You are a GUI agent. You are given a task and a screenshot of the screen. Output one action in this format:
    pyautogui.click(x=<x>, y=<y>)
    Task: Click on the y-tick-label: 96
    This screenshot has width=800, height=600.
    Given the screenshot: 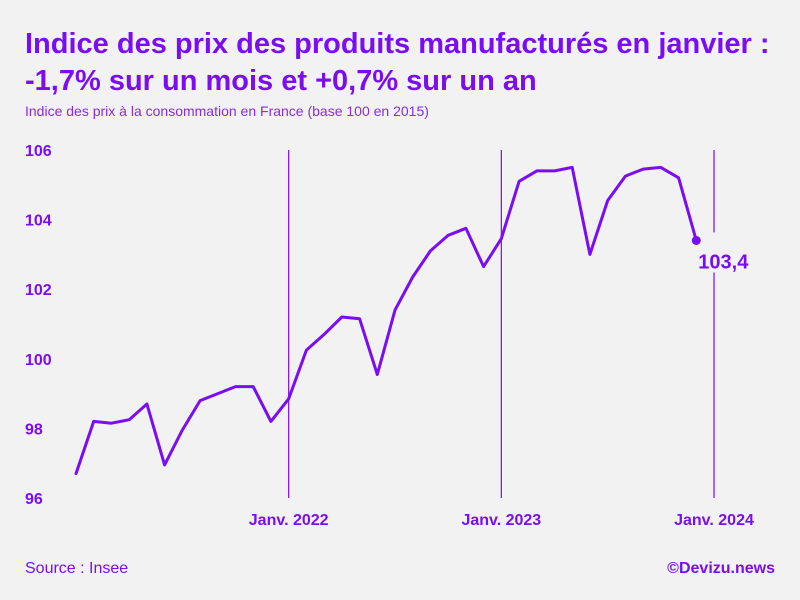 What is the action you would take?
    pyautogui.click(x=34, y=499)
    